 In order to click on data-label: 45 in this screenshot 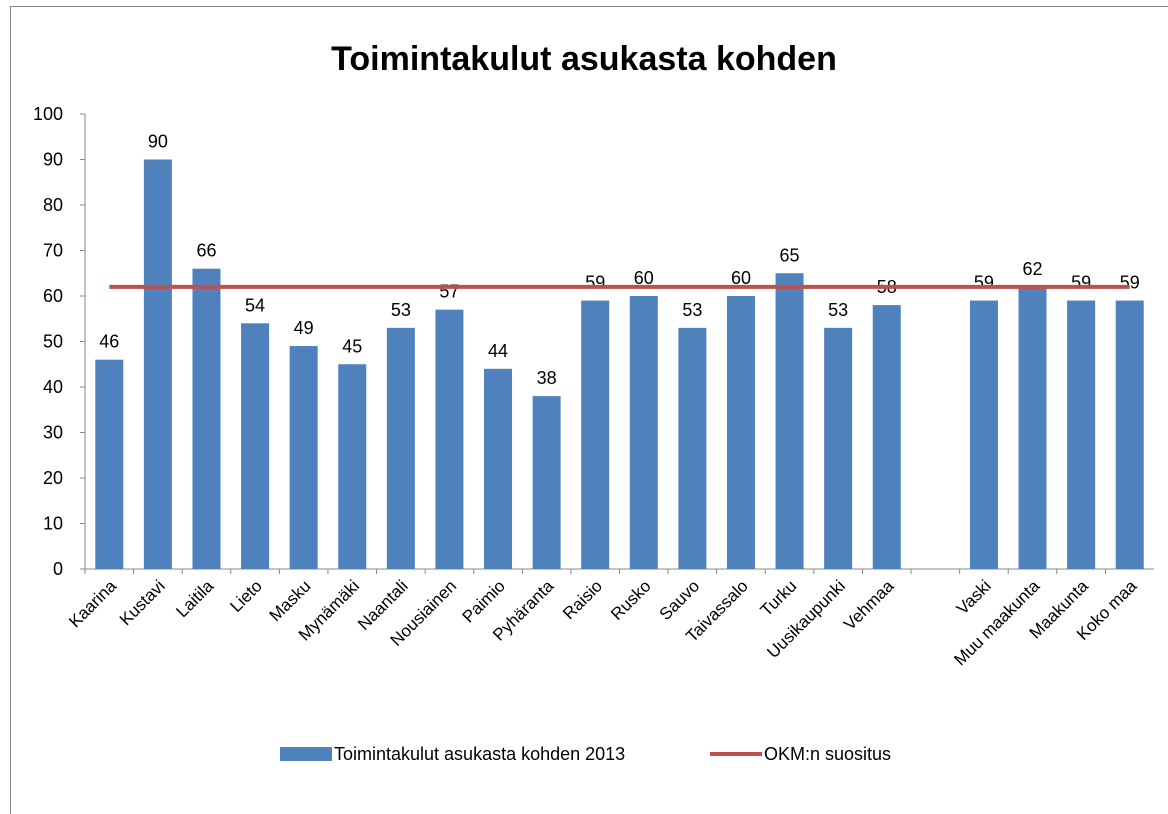, I will do `click(352, 346)`.